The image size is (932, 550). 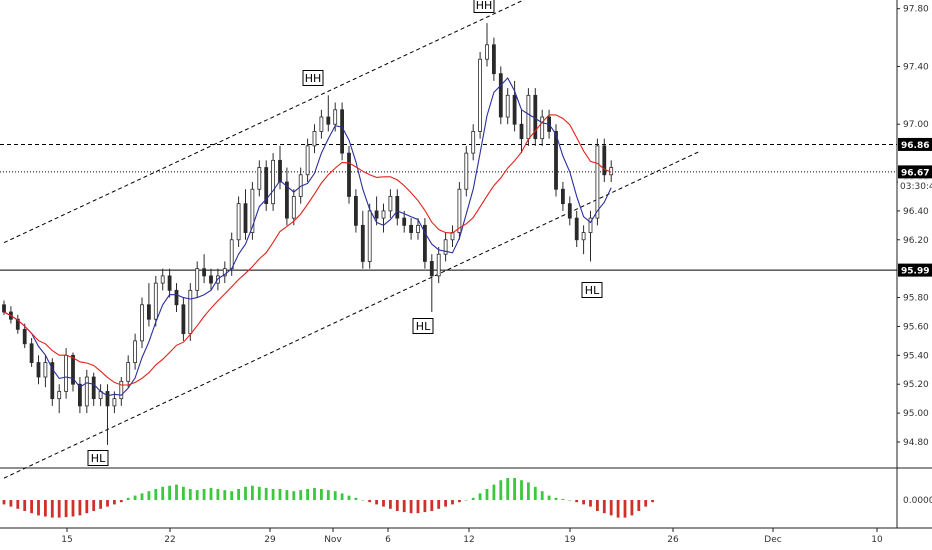 I want to click on price-tick-label: 95.80, so click(x=916, y=299).